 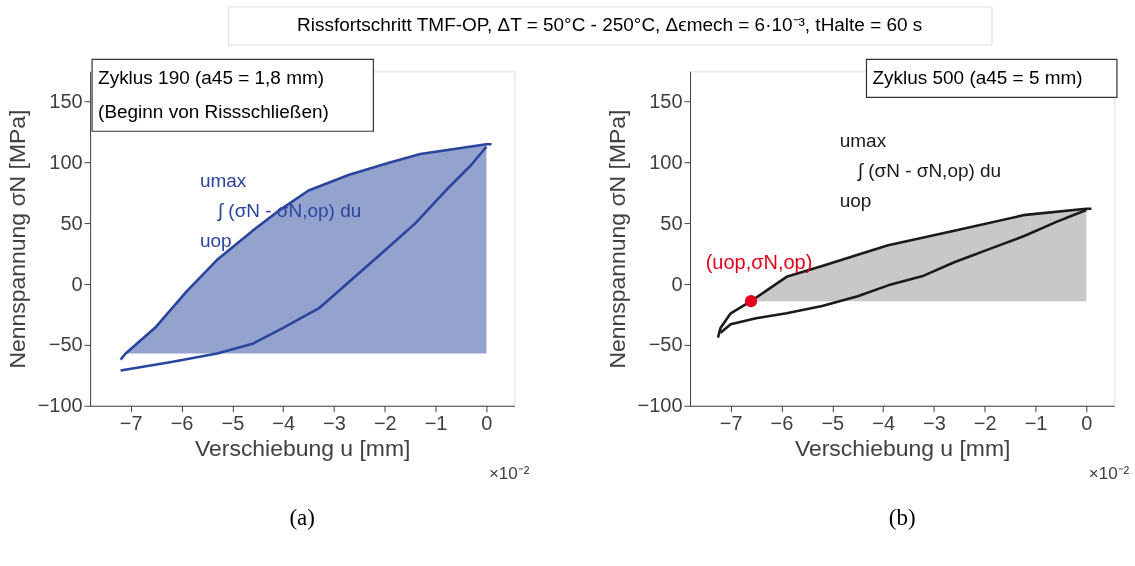 What do you see at coordinates (902, 517) in the screenshot?
I see `text: (b)` at bounding box center [902, 517].